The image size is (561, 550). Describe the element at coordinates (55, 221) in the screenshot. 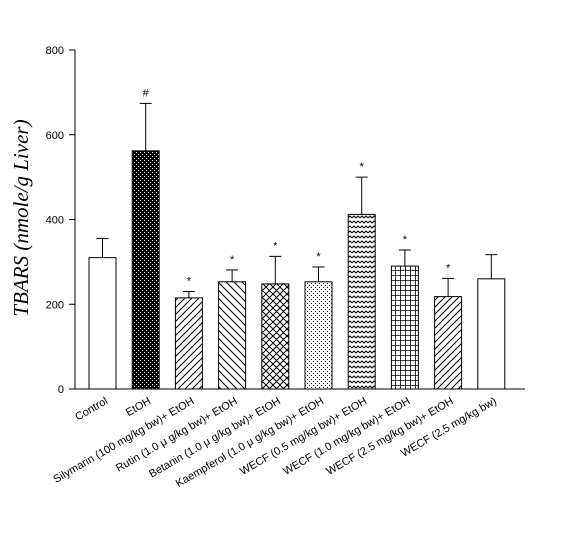

I see `y-tick-label: 400` at that location.